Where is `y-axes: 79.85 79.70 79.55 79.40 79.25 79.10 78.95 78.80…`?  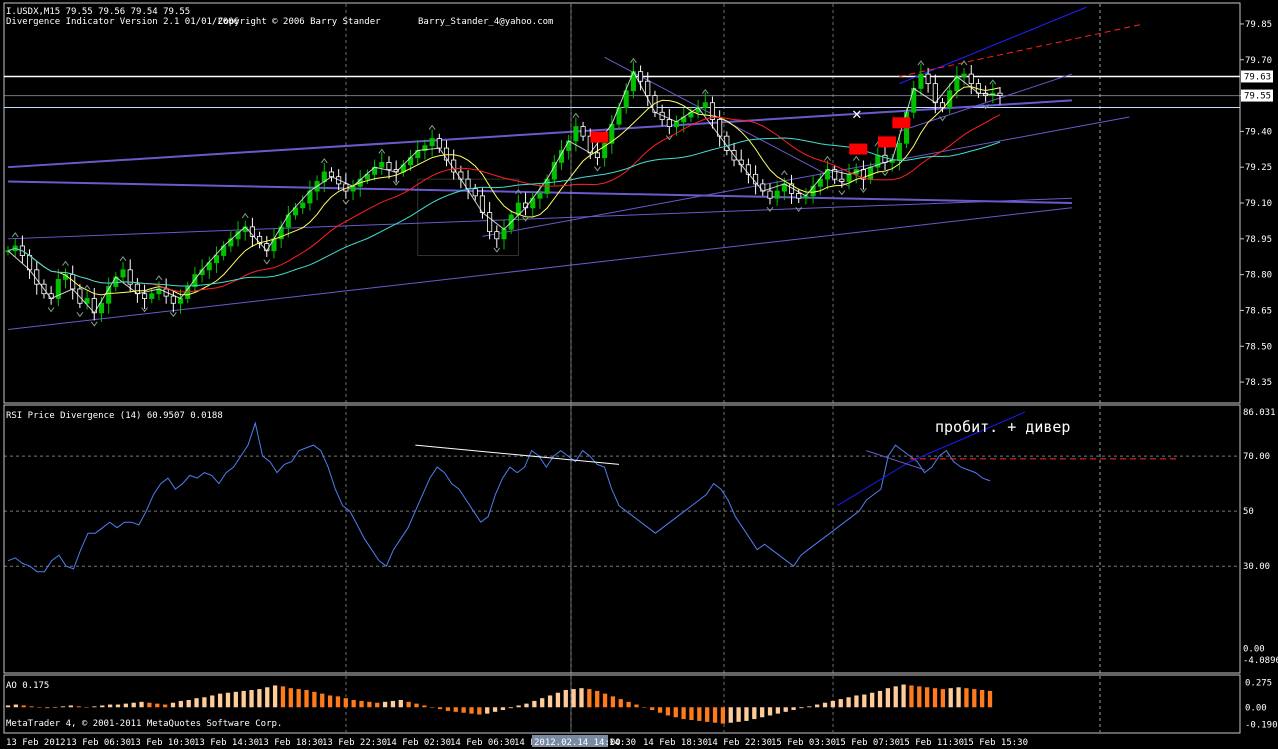
y-axes: 79.85 79.70 79.55 79.40 79.25 79.10 78.95 78.80… is located at coordinates (1259, 375).